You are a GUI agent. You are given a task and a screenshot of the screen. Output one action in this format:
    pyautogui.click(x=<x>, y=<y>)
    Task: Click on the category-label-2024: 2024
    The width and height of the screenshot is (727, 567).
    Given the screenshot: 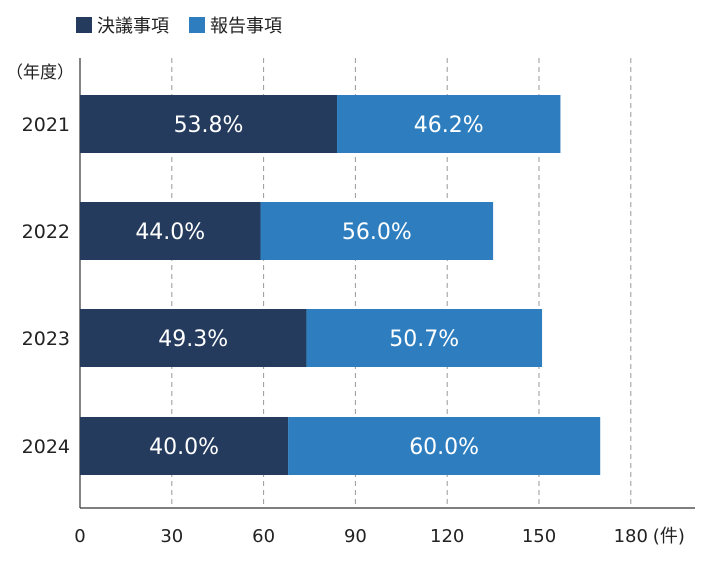 What is the action you would take?
    pyautogui.click(x=46, y=447)
    